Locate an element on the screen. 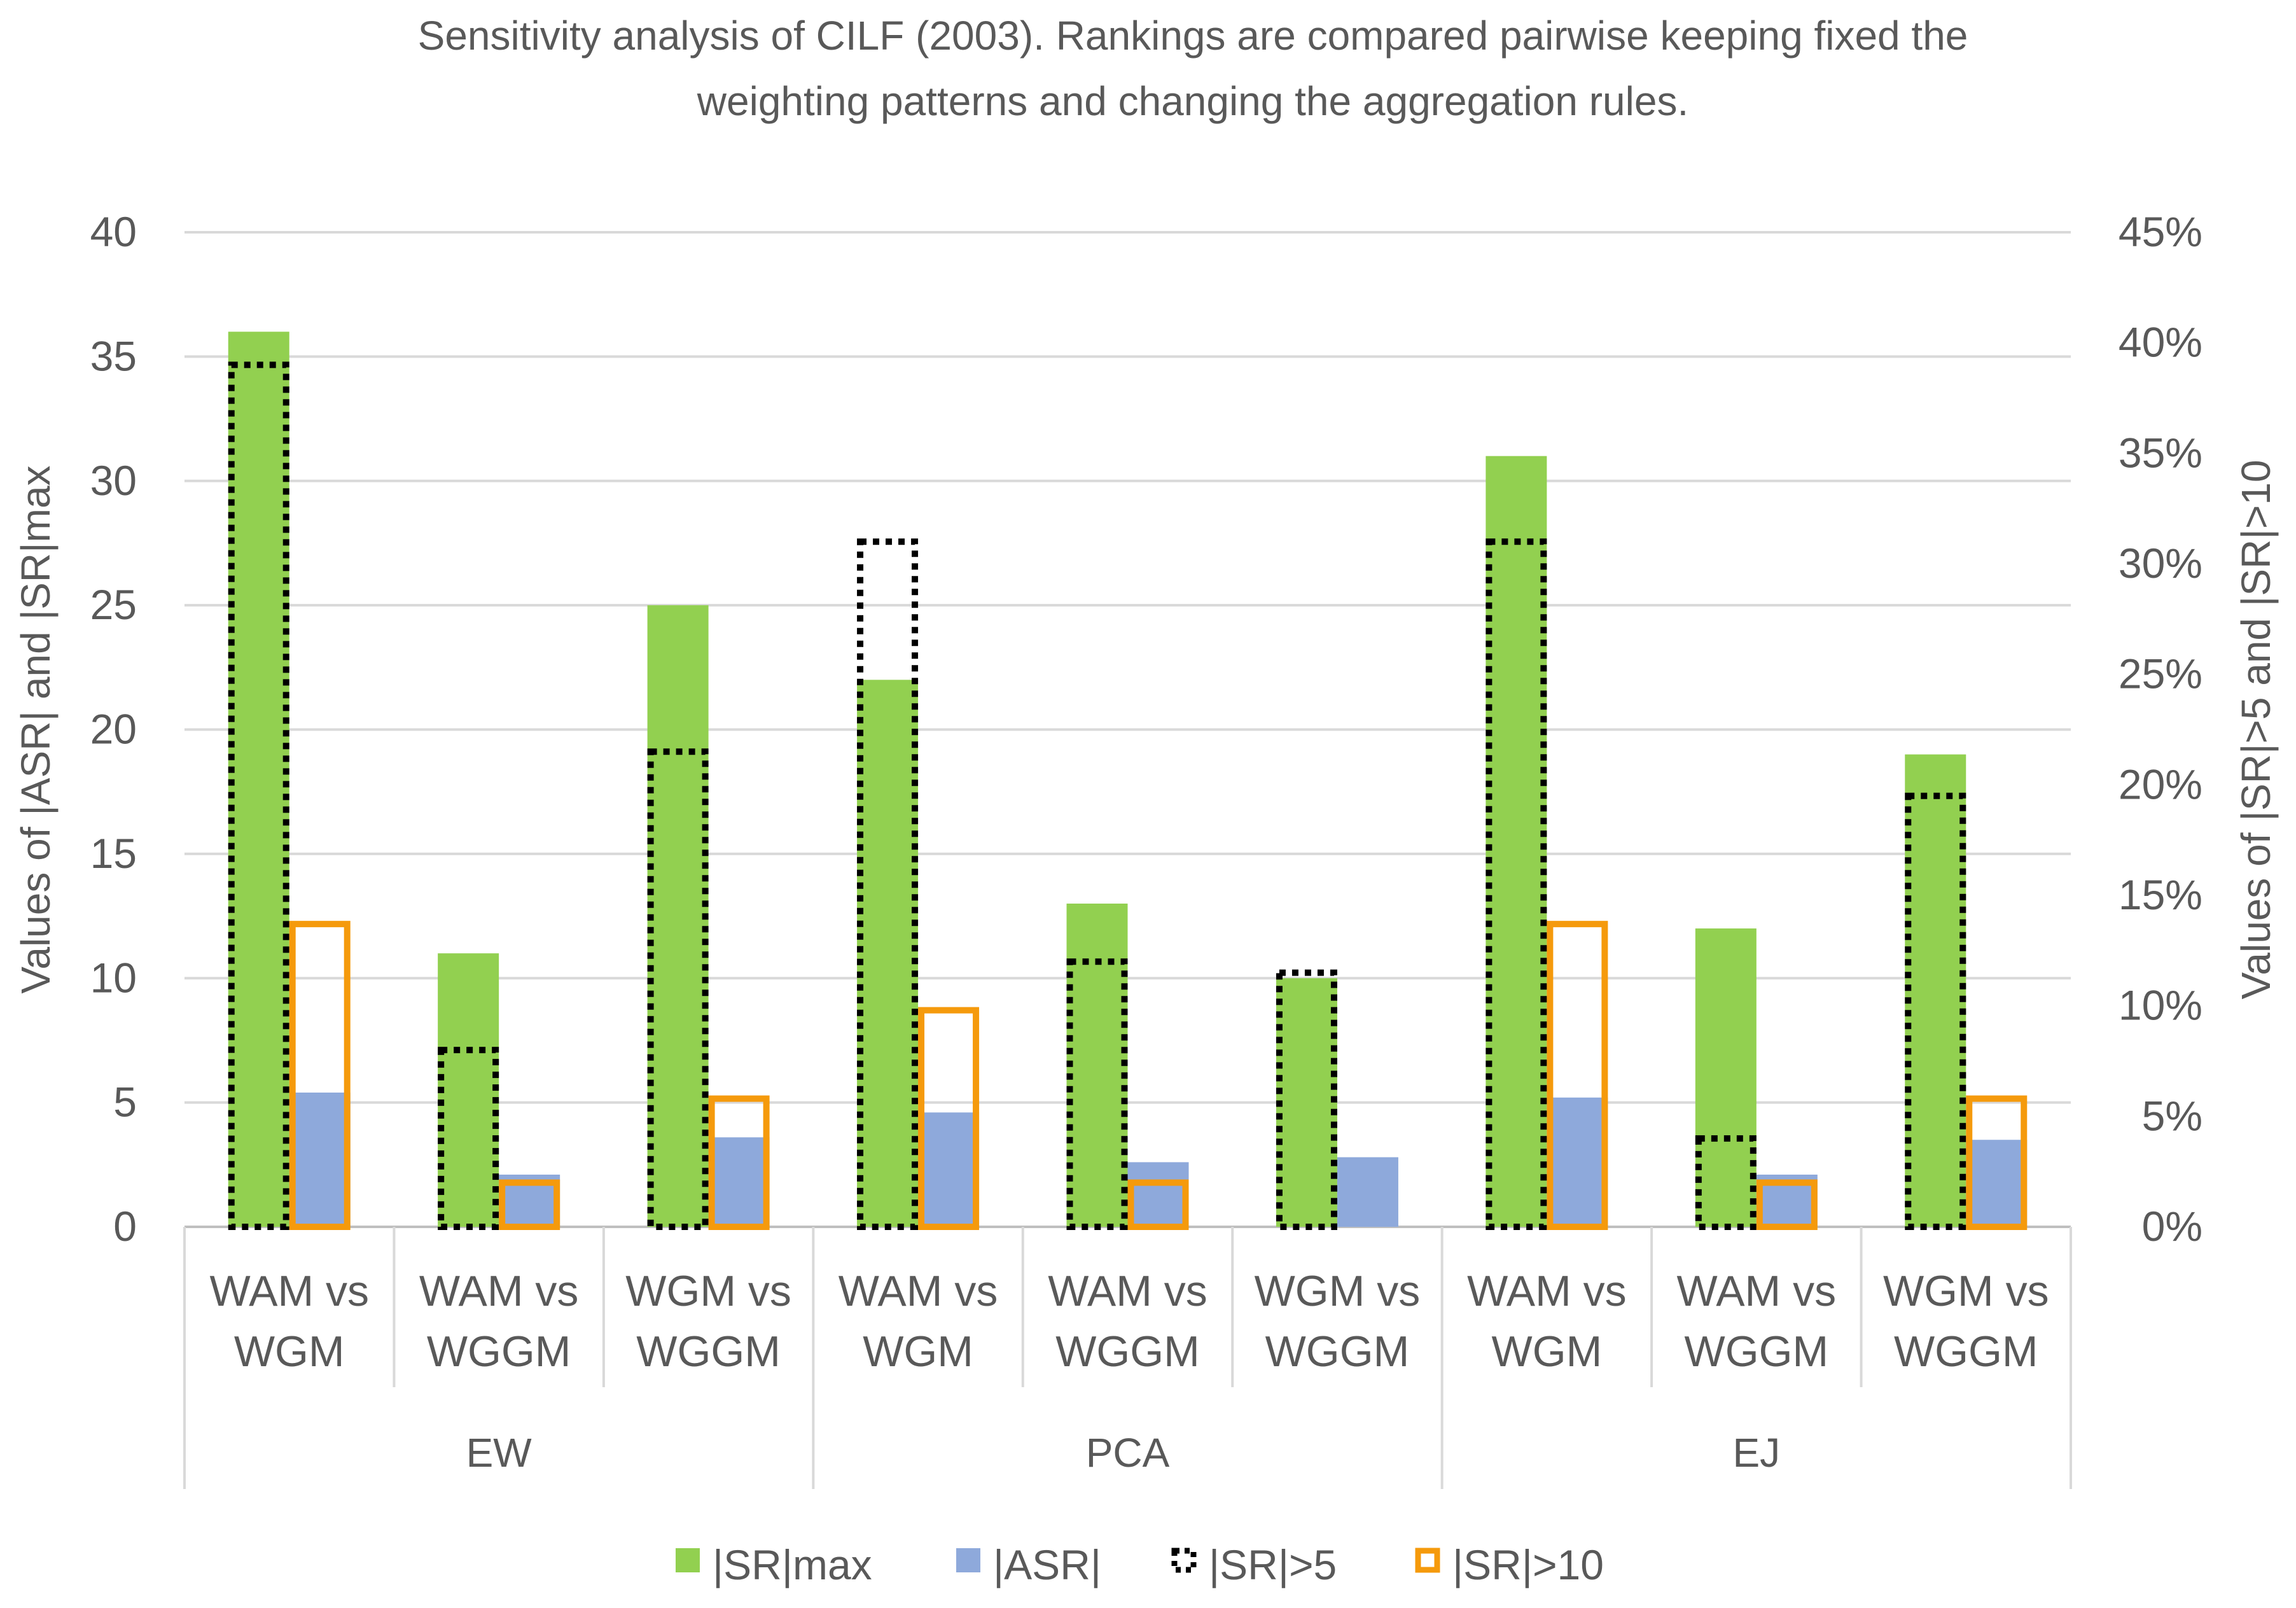 This screenshot has width=2296, height=1608. left-tick-label: 20 is located at coordinates (113, 730).